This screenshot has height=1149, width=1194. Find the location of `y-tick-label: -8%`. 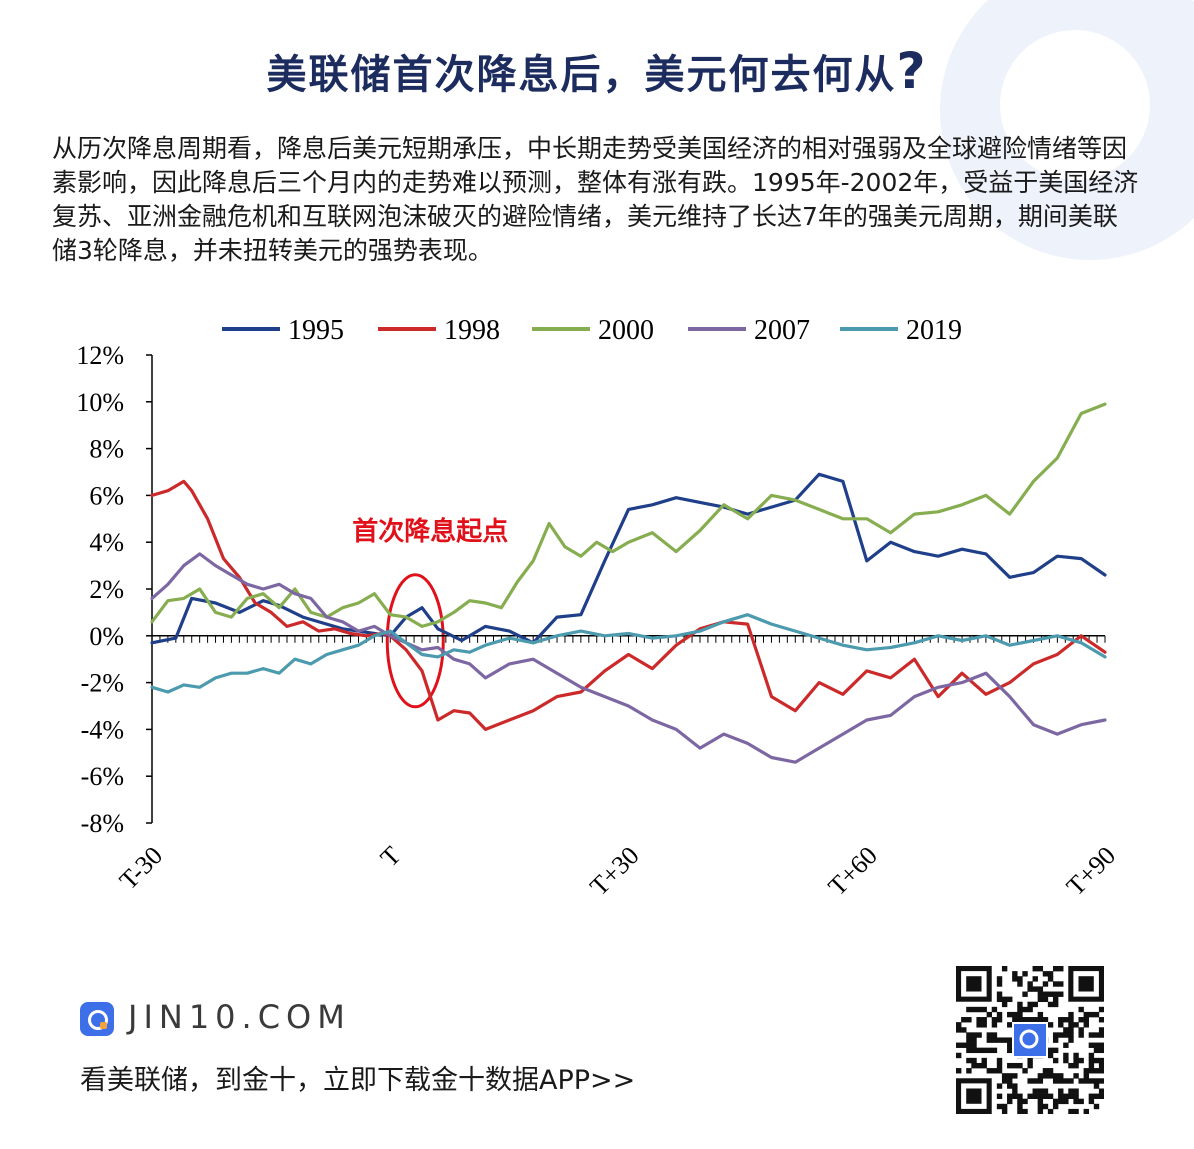

y-tick-label: -8% is located at coordinates (102, 823).